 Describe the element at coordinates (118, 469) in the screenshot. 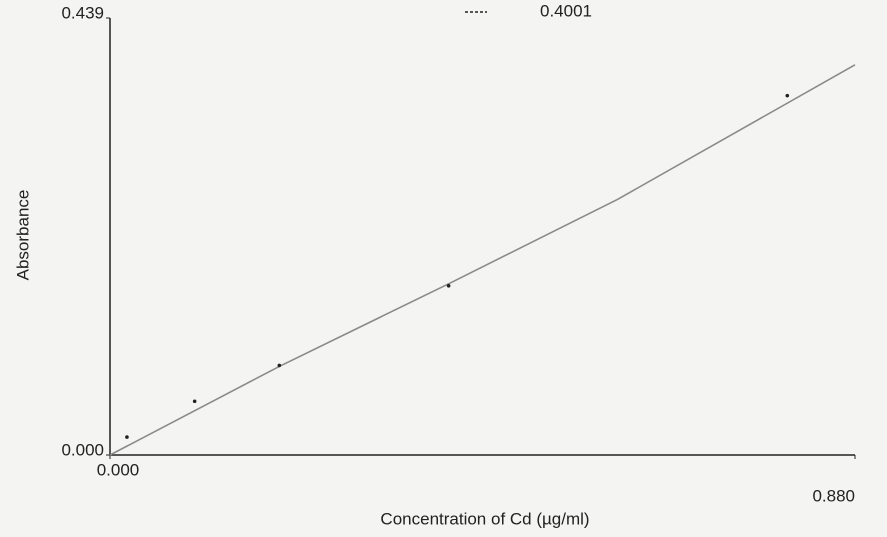

I see `x-tick-label: 0.000` at that location.